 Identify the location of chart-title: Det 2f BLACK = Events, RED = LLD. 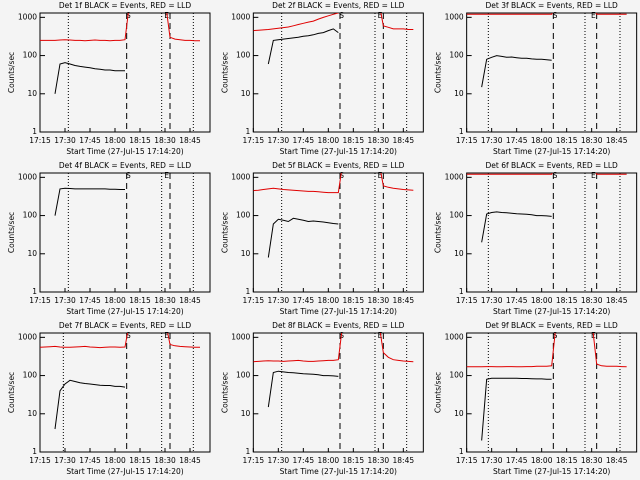
(338, 5).